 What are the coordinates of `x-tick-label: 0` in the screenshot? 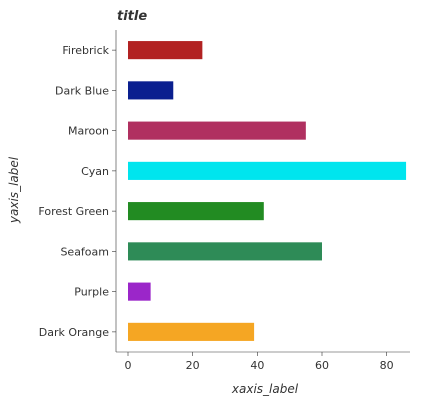 It's located at (128, 365).